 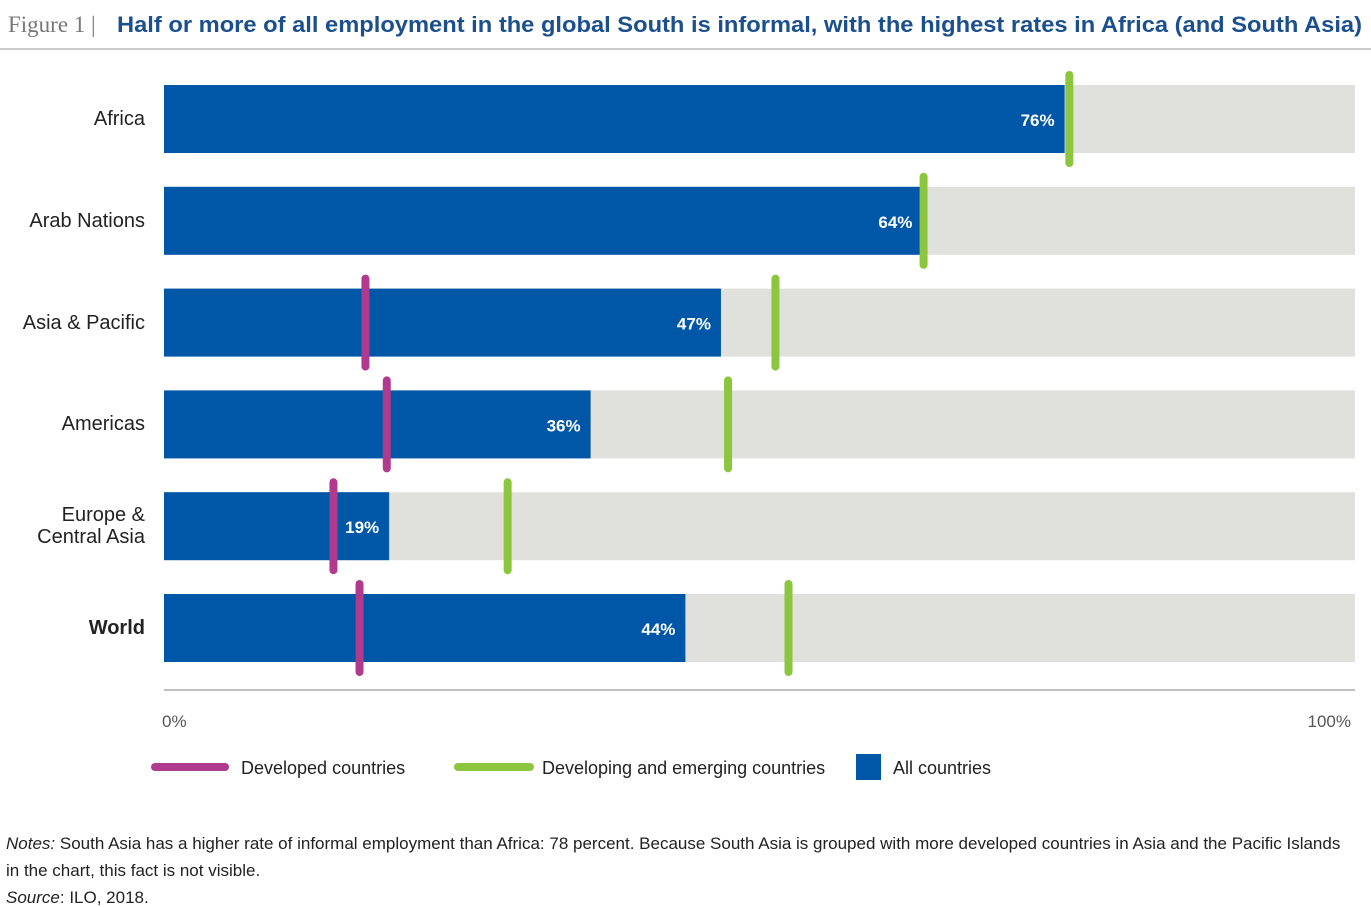 What do you see at coordinates (31, 843) in the screenshot?
I see `notes-label: Notes:` at bounding box center [31, 843].